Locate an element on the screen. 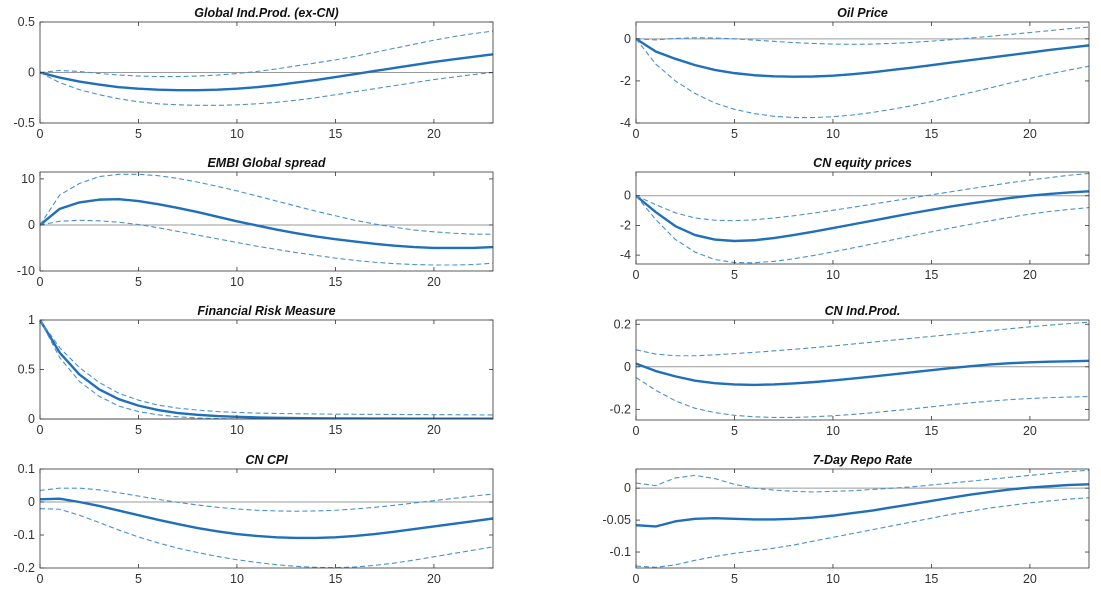 The image size is (1101, 600). y-tick-label: -0.05 is located at coordinates (617, 520).